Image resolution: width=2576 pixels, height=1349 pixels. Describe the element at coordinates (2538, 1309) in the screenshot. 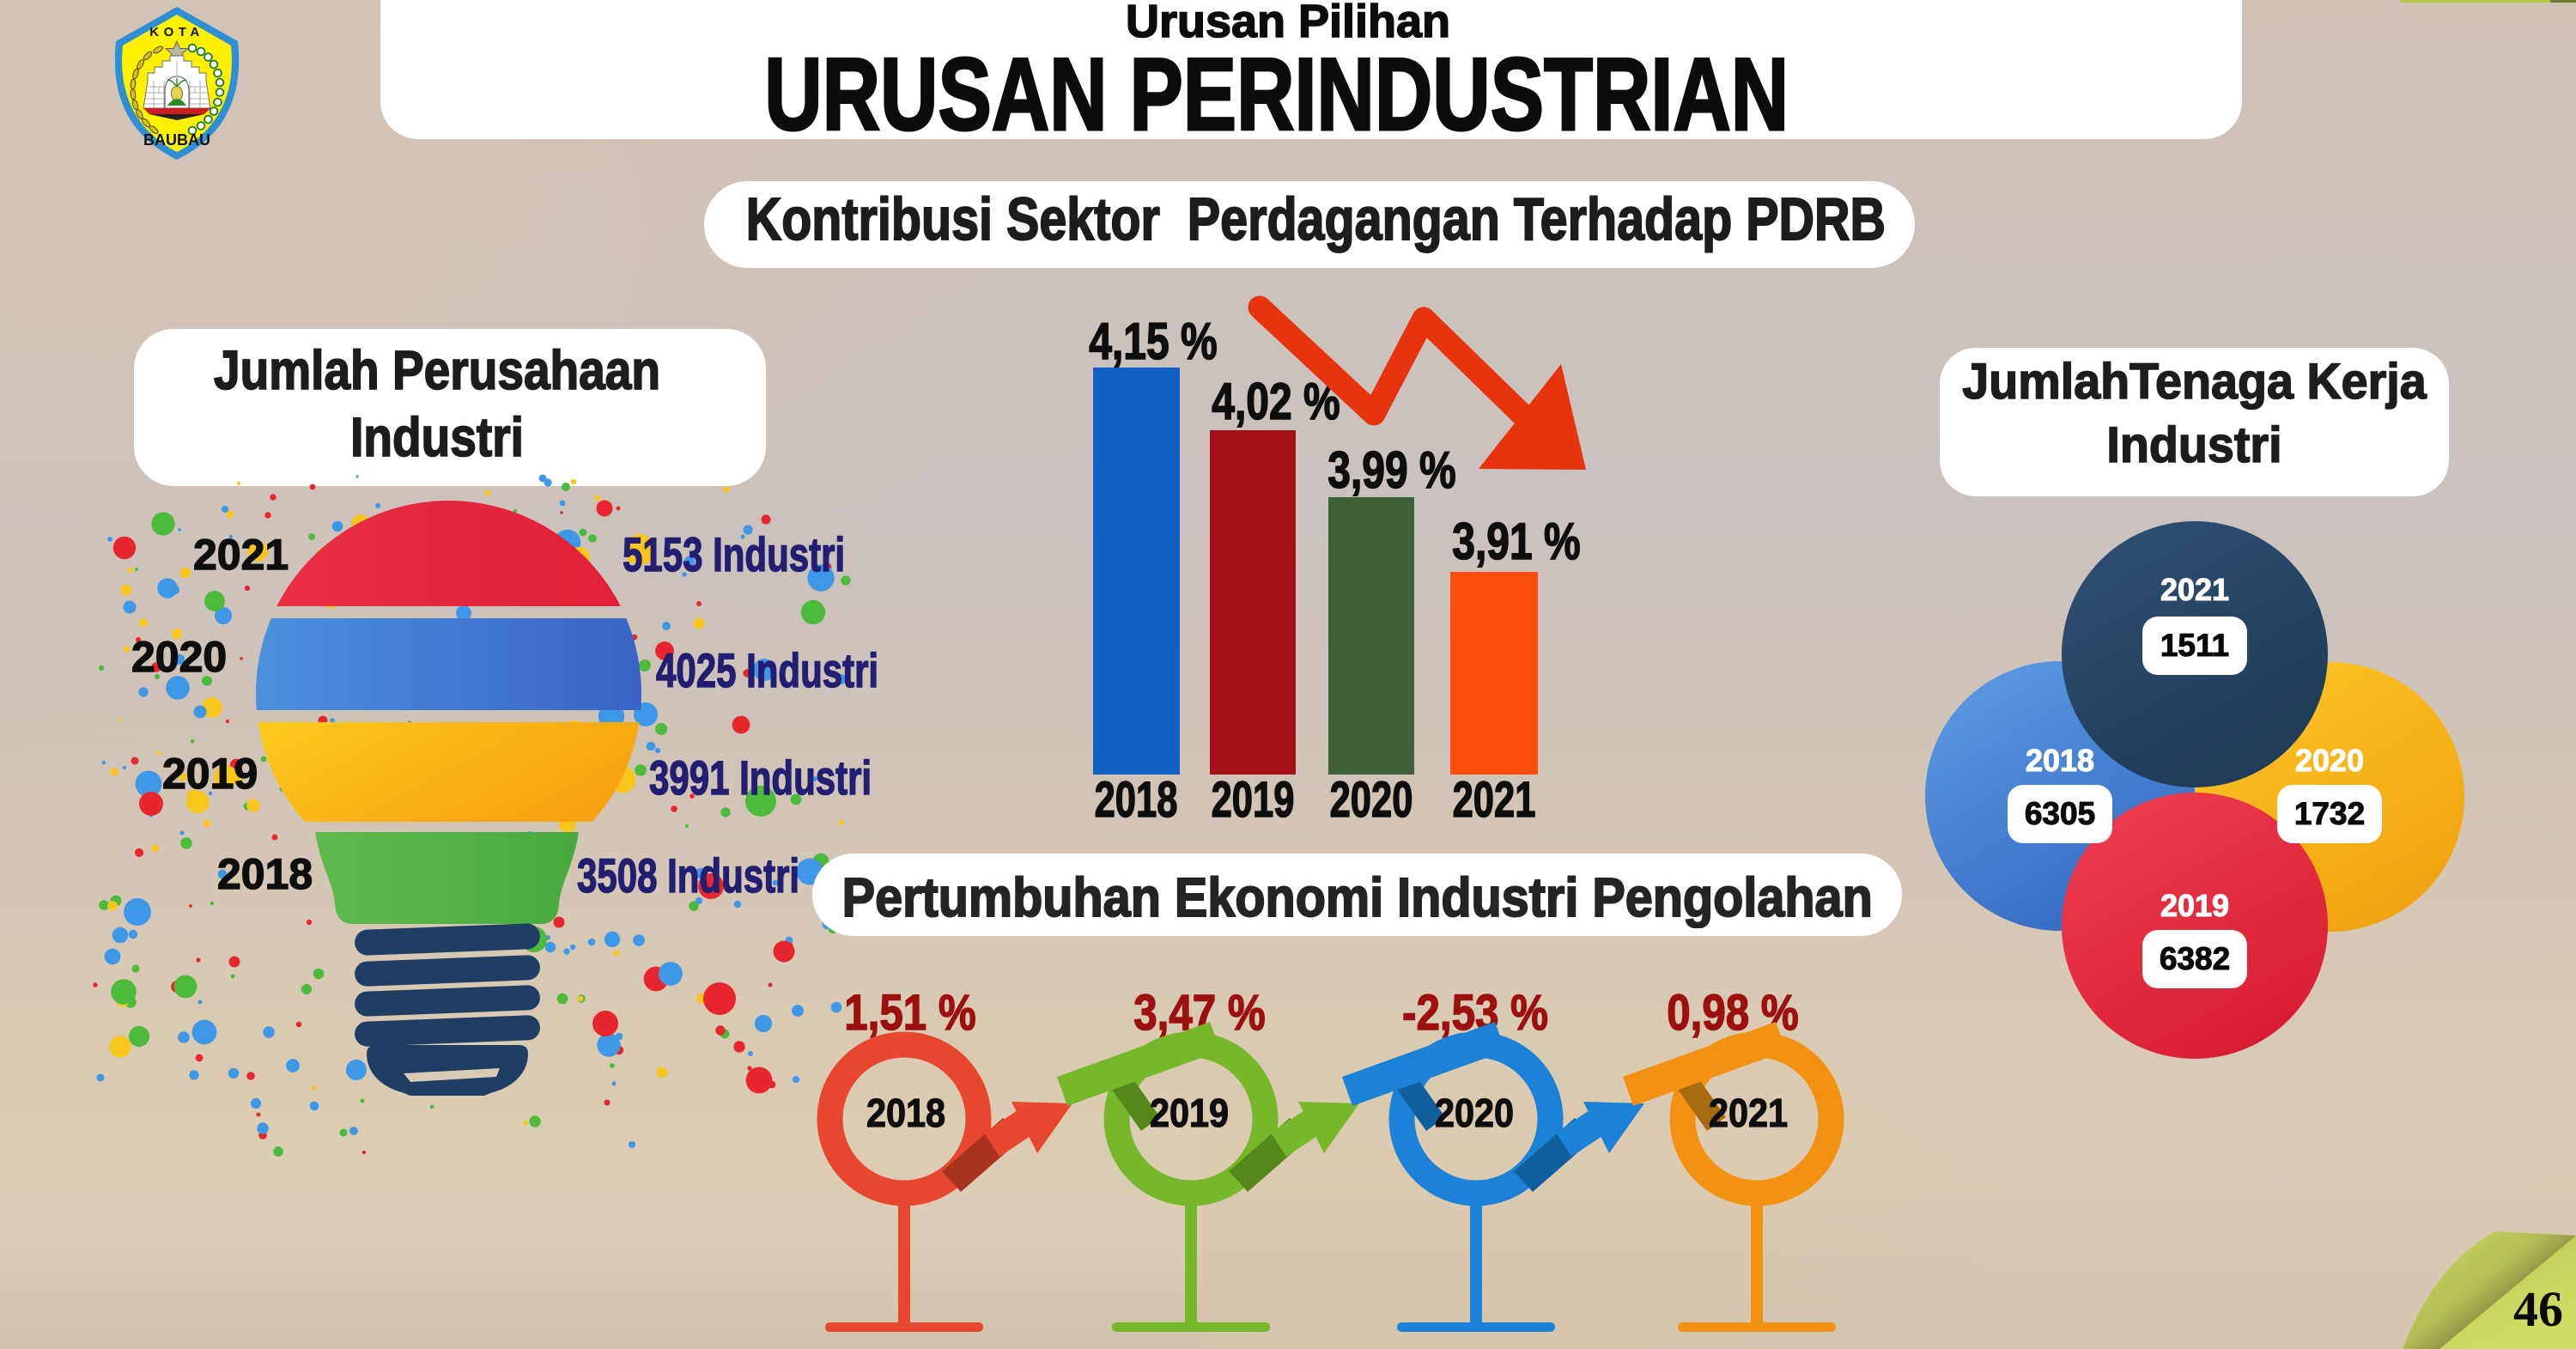

I see `svg-text: 46` at that location.